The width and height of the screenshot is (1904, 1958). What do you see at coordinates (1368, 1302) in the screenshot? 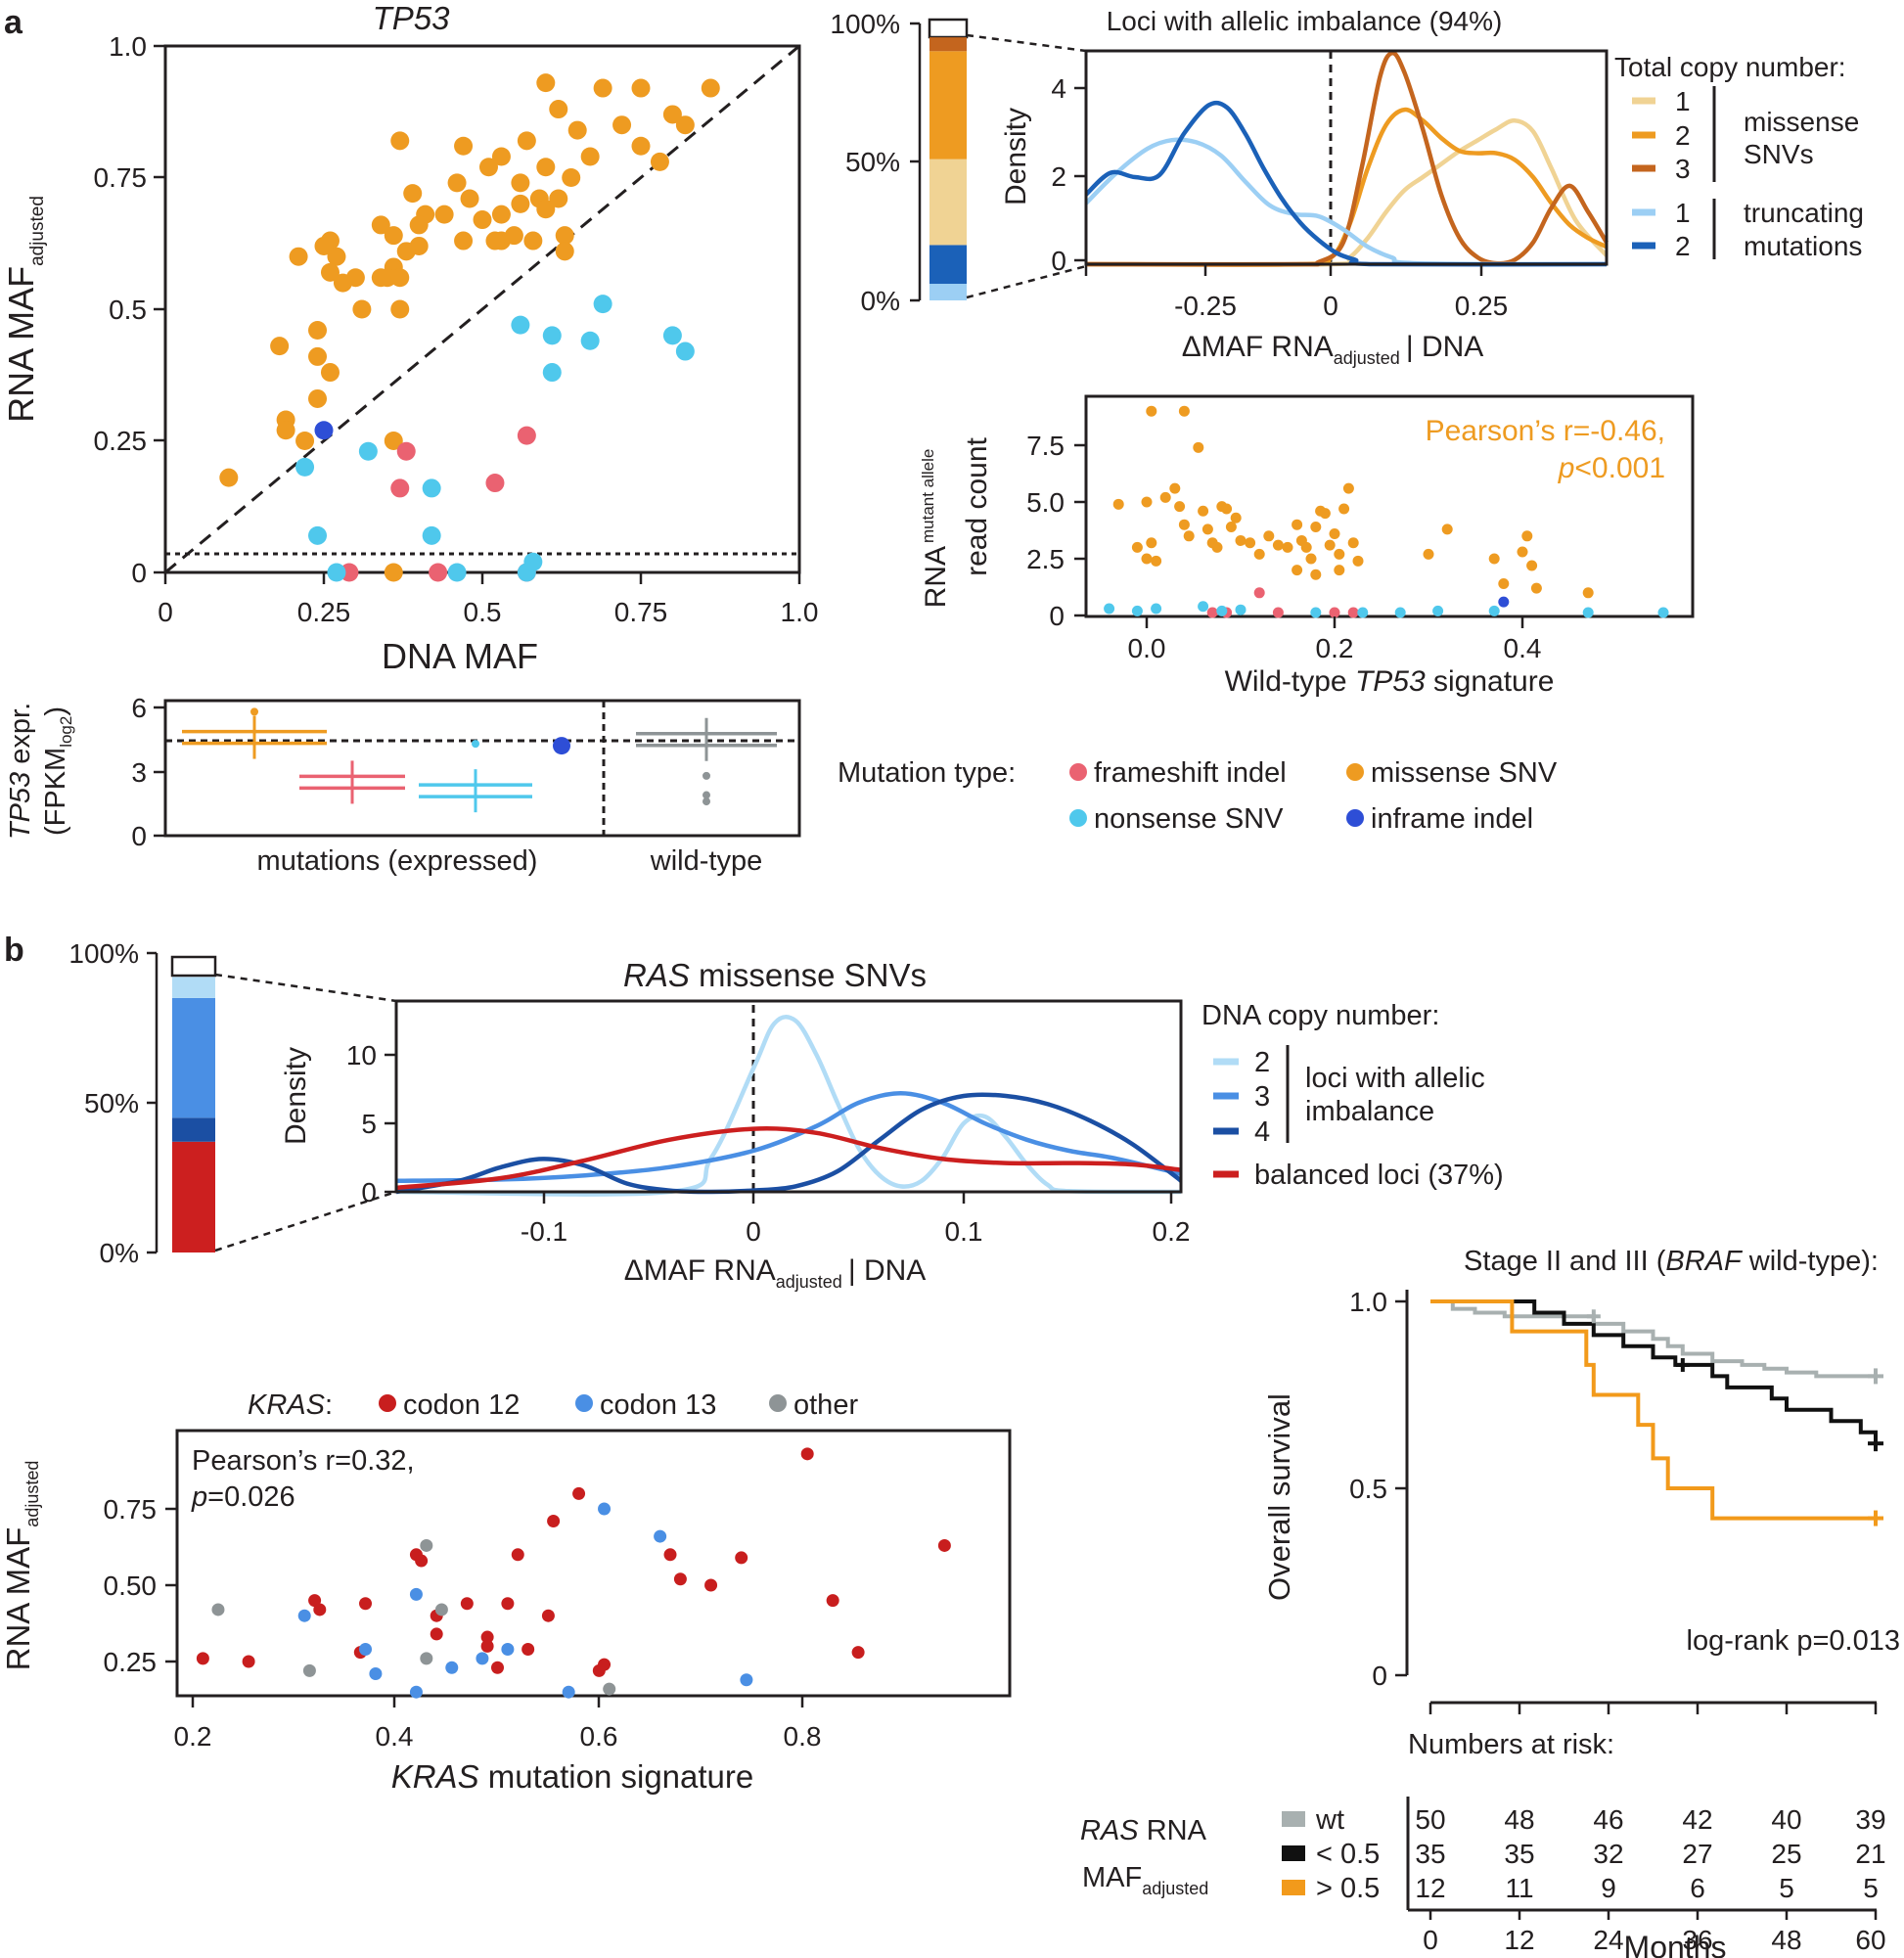
I see `tick-label: 1.0` at bounding box center [1368, 1302].